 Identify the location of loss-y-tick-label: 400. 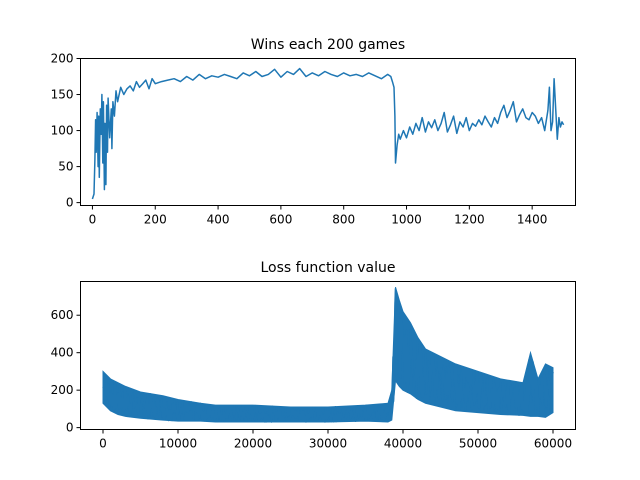
(62, 353).